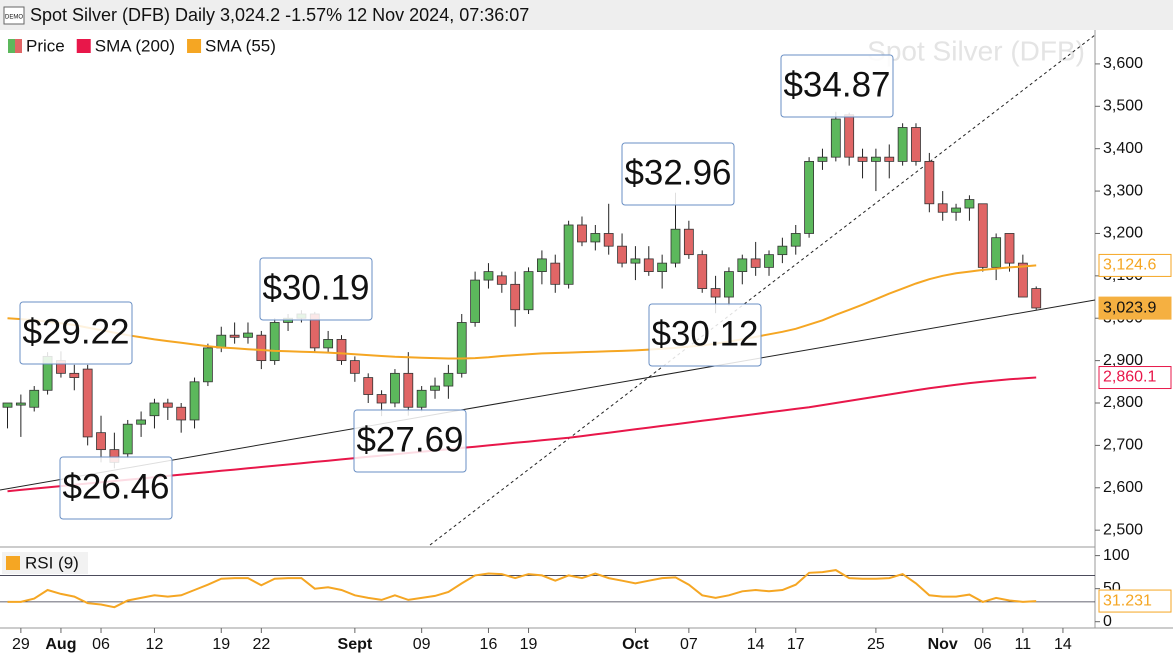 Image resolution: width=1173 pixels, height=660 pixels. Describe the element at coordinates (409, 439) in the screenshot. I see `annotation: $27.69` at that location.